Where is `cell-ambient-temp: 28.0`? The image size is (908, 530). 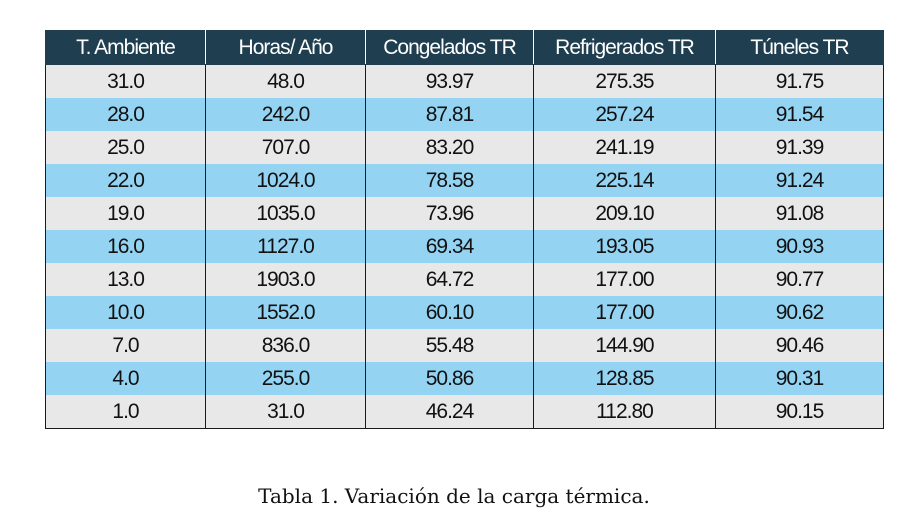
cell-ambient-temp: 28.0 is located at coordinates (125, 114).